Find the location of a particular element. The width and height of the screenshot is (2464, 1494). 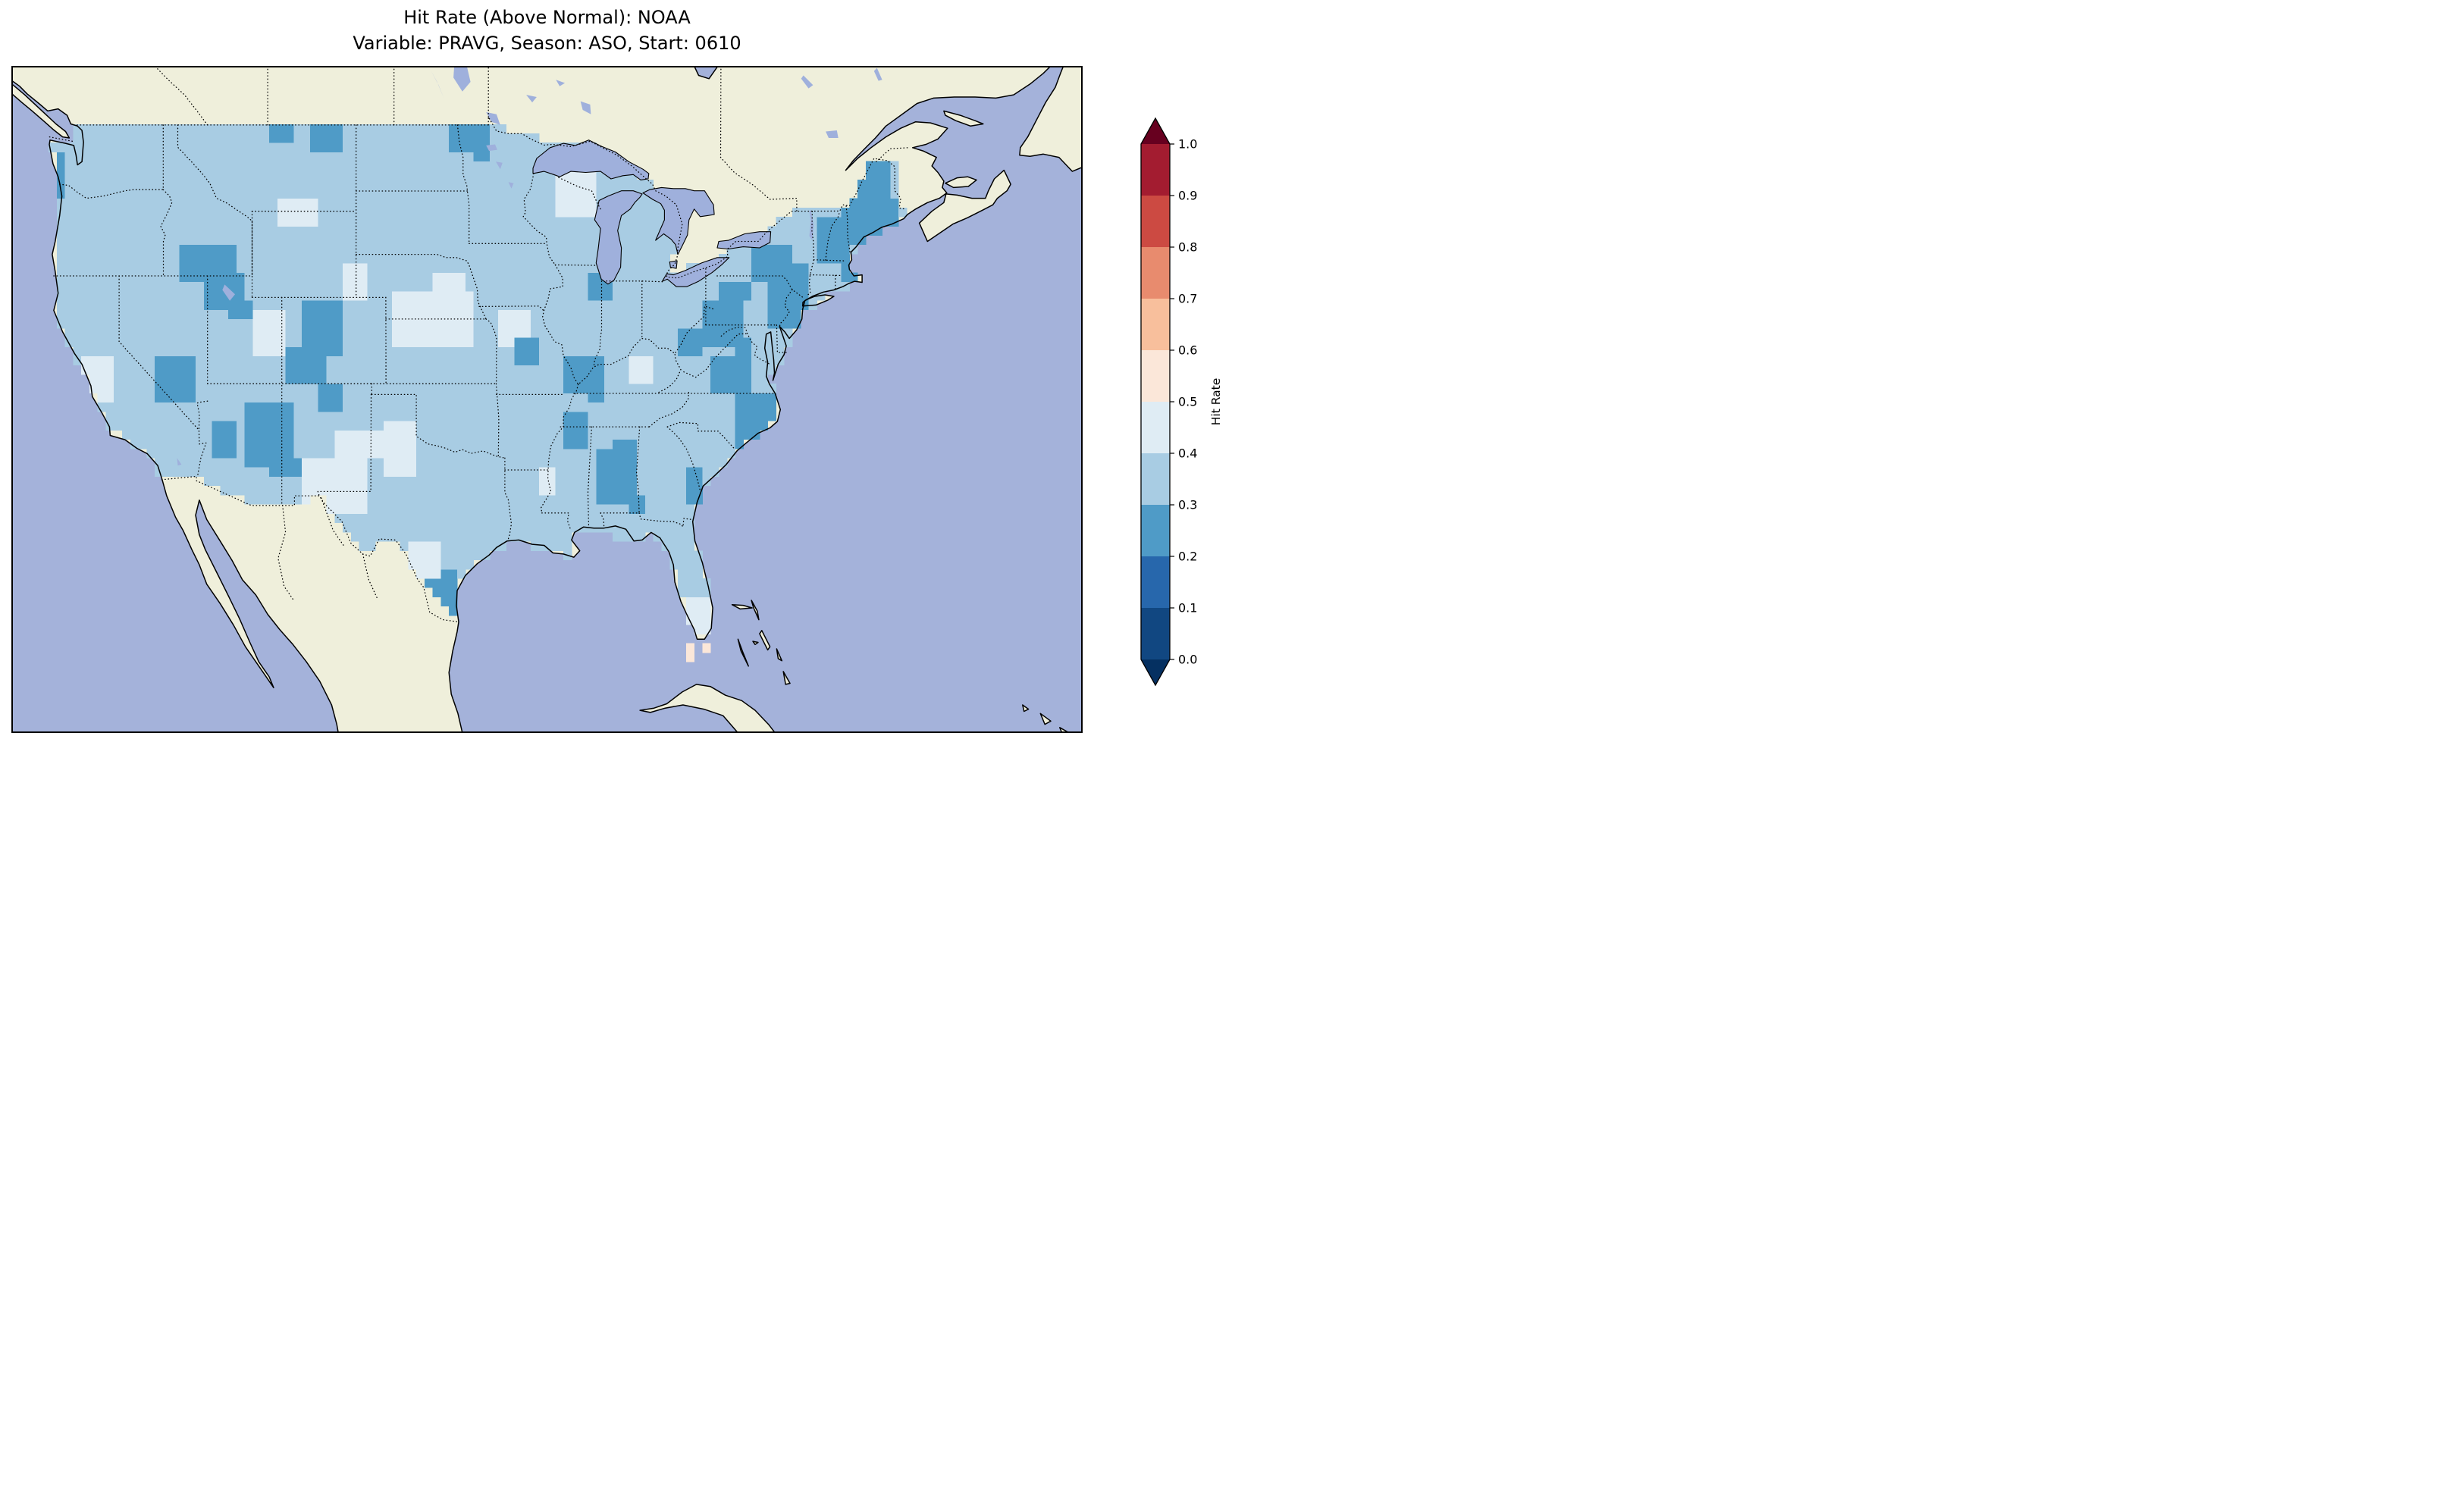

svg-text: 0.9 is located at coordinates (1188, 196).